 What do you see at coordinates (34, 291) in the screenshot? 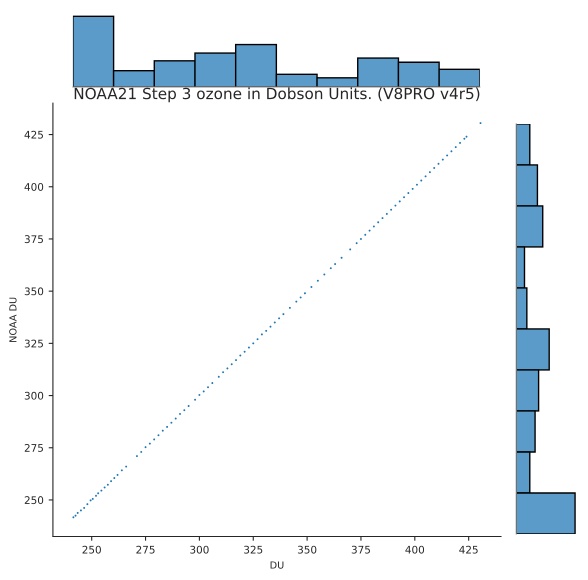
I see `y-tick-label: 350` at bounding box center [34, 291].